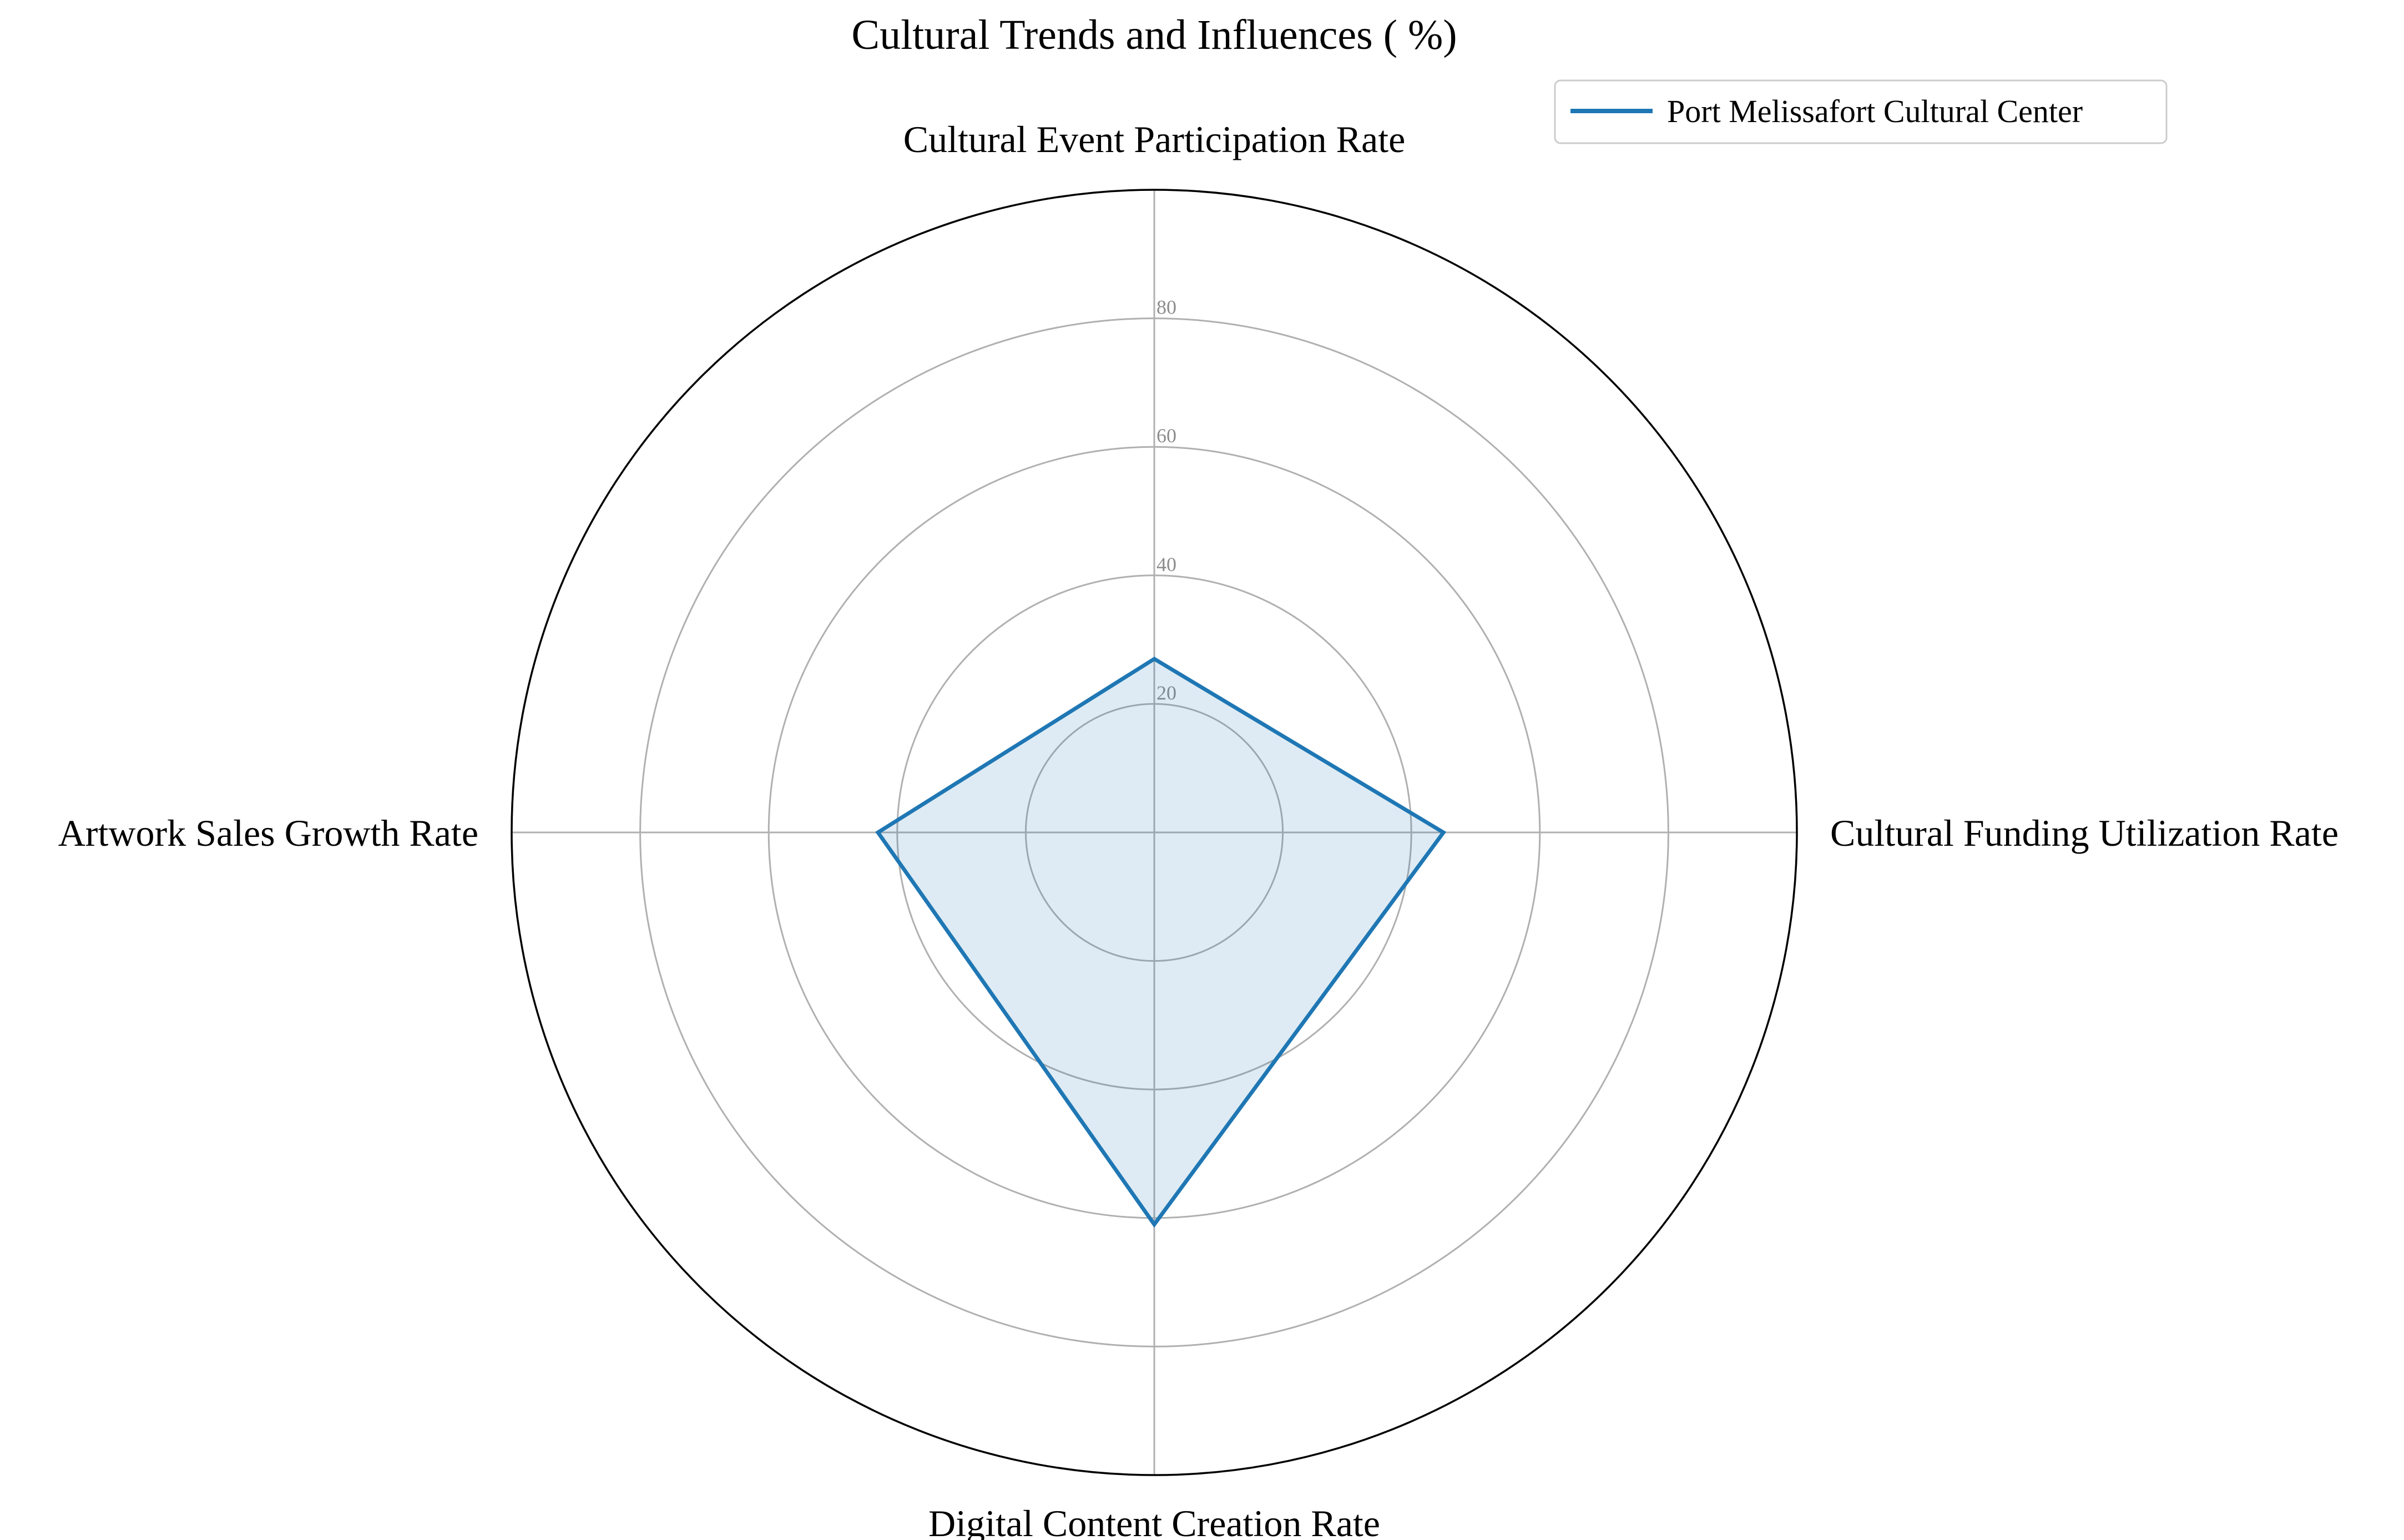 This screenshot has width=2404, height=1540. What do you see at coordinates (268, 833) in the screenshot?
I see `category-label: Artwork Sales Growth Rate` at bounding box center [268, 833].